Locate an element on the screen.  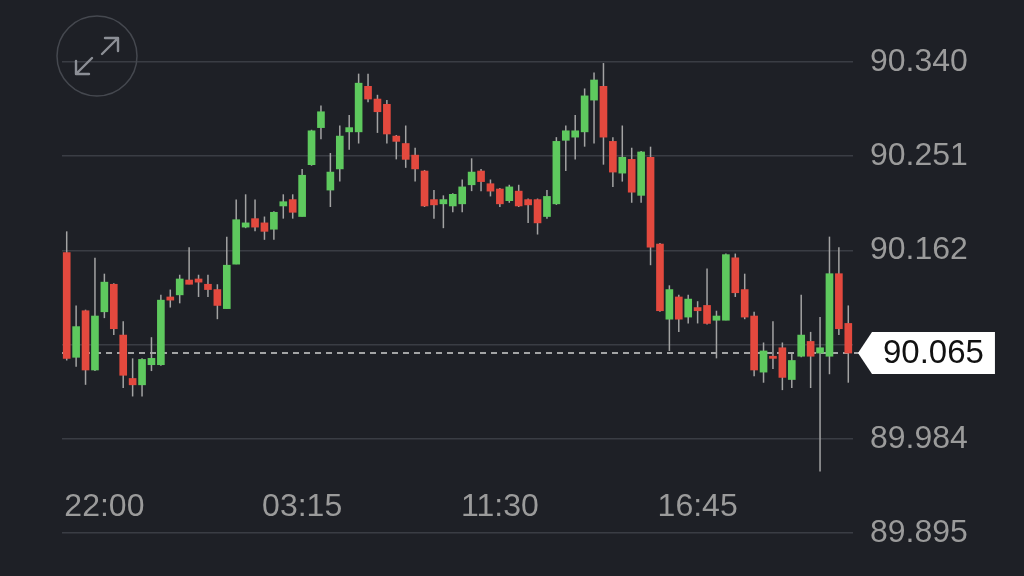
y-tick-label: 90.251 is located at coordinates (919, 154).